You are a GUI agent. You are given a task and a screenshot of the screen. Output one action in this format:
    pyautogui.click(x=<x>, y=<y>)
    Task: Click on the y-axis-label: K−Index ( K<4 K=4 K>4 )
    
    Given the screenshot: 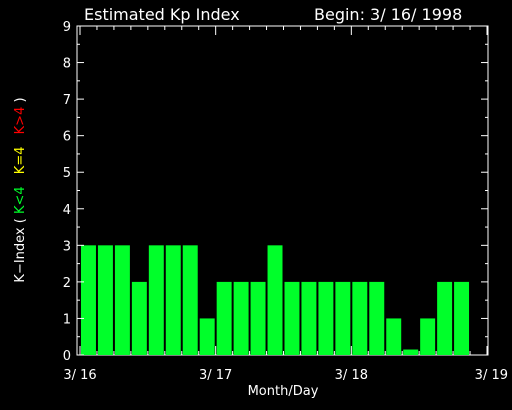 What is the action you would take?
    pyautogui.click(x=20, y=189)
    